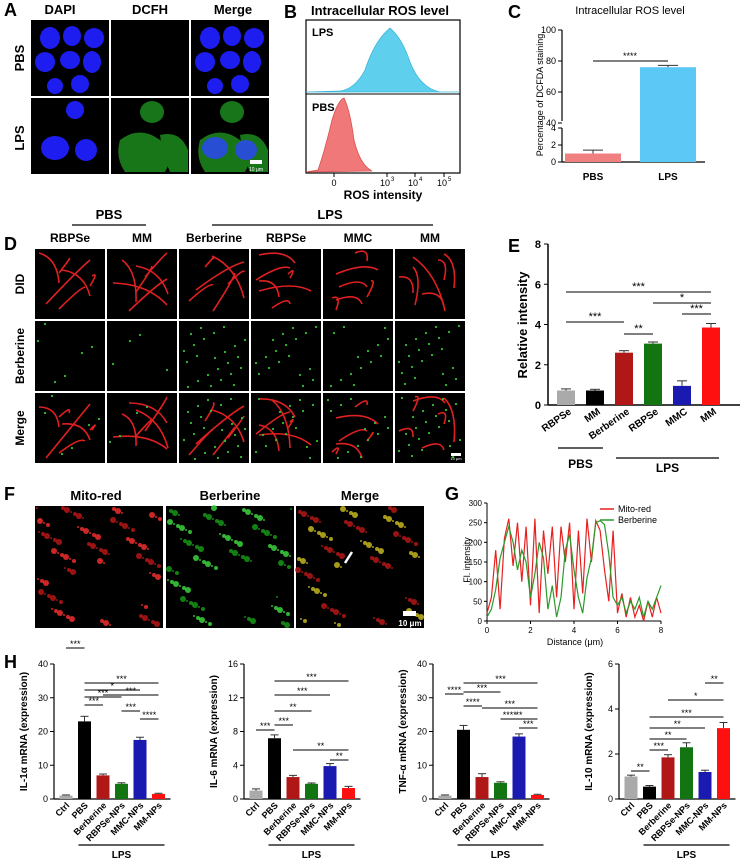  What do you see at coordinates (422, 664) in the screenshot?
I see `ytick-label-h: 40` at bounding box center [422, 664].